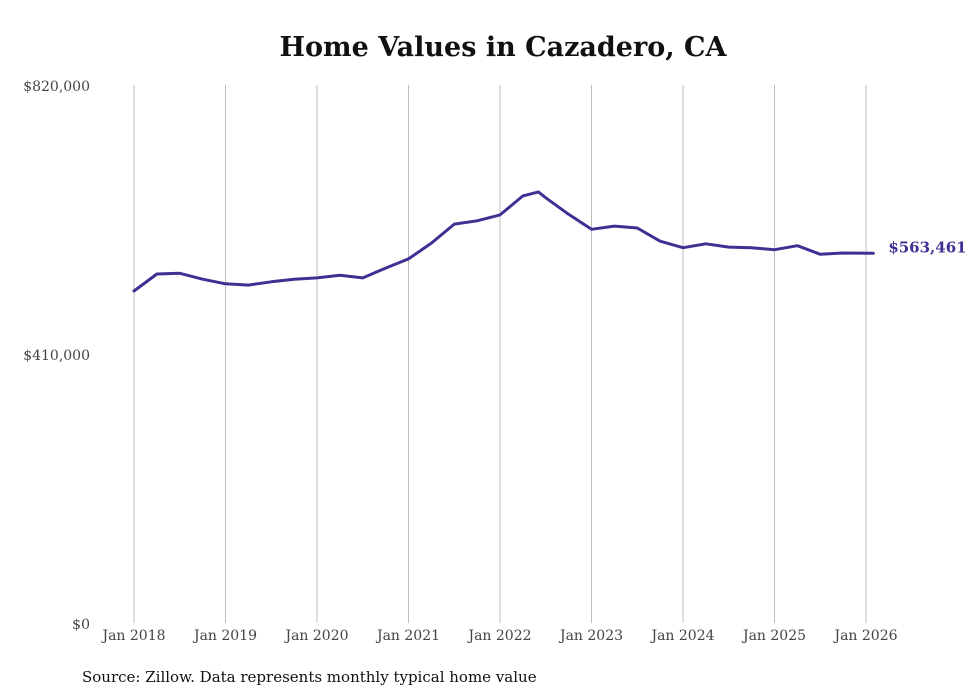  What do you see at coordinates (927, 247) in the screenshot?
I see `end-value-label: $563,461` at bounding box center [927, 247].